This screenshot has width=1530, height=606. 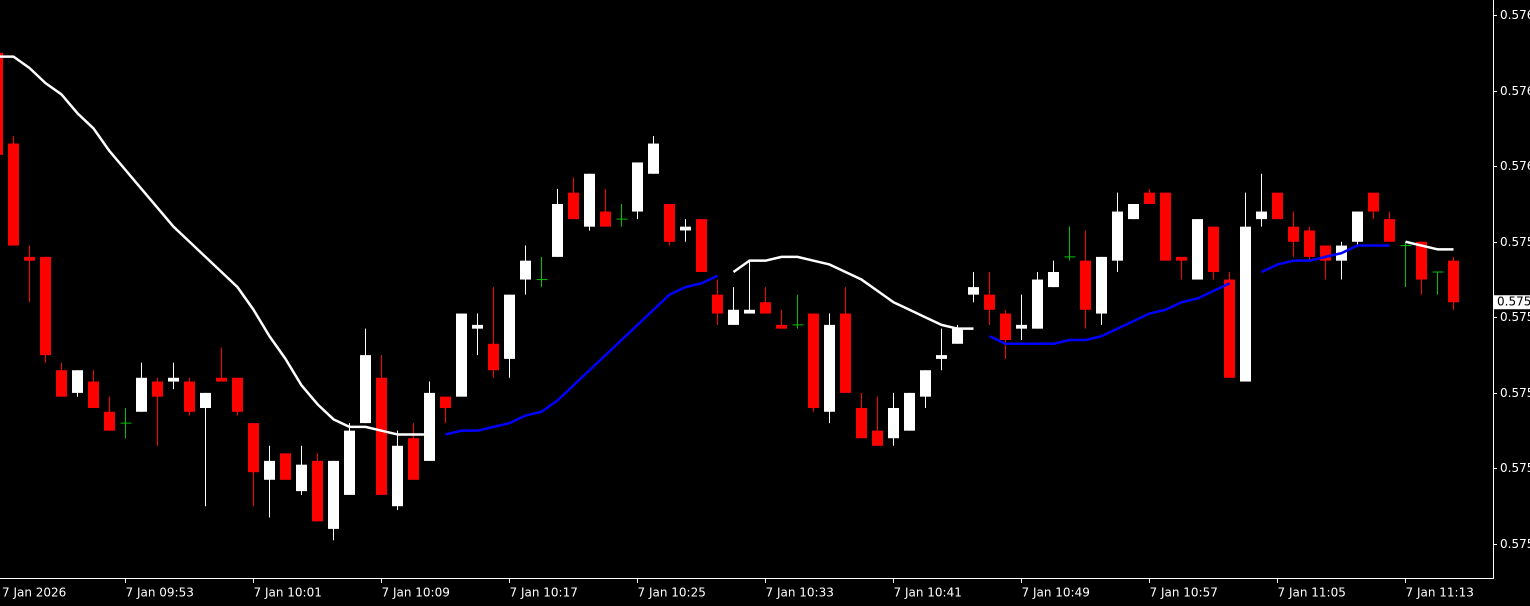 I want to click on current-price-box, so click(x=1512, y=302).